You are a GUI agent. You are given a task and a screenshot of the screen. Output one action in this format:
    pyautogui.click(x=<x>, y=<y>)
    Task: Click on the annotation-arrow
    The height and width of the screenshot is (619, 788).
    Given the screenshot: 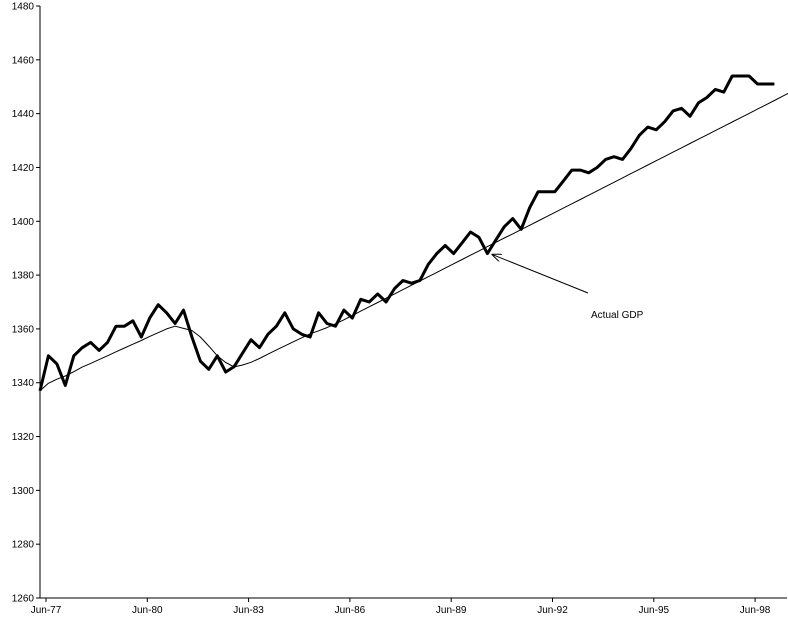 What is the action you would take?
    pyautogui.click(x=540, y=274)
    